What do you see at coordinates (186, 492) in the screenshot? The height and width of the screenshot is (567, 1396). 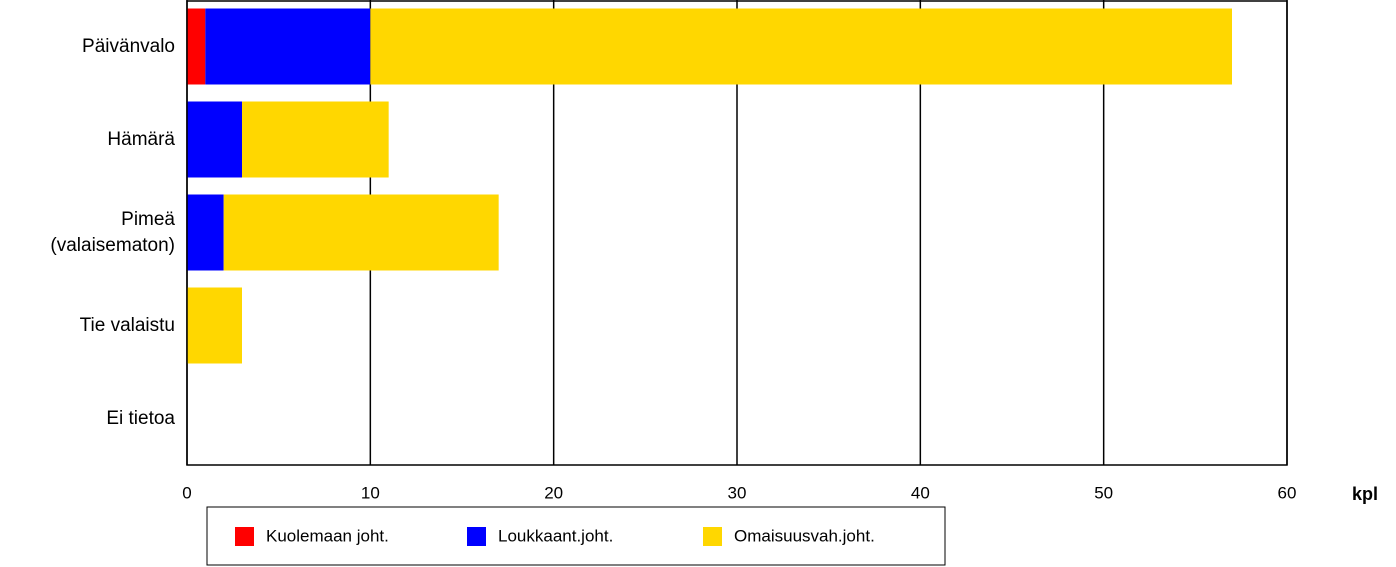 I see `x-tick-label: 0` at bounding box center [186, 492].